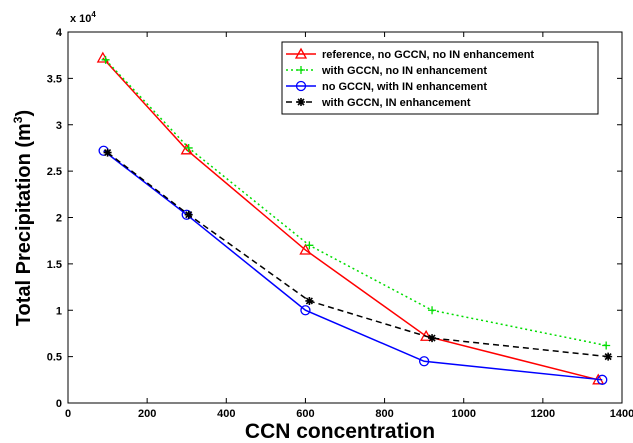 The image size is (633, 443). Describe the element at coordinates (147, 414) in the screenshot. I see `x-tick-label: 200` at that location.